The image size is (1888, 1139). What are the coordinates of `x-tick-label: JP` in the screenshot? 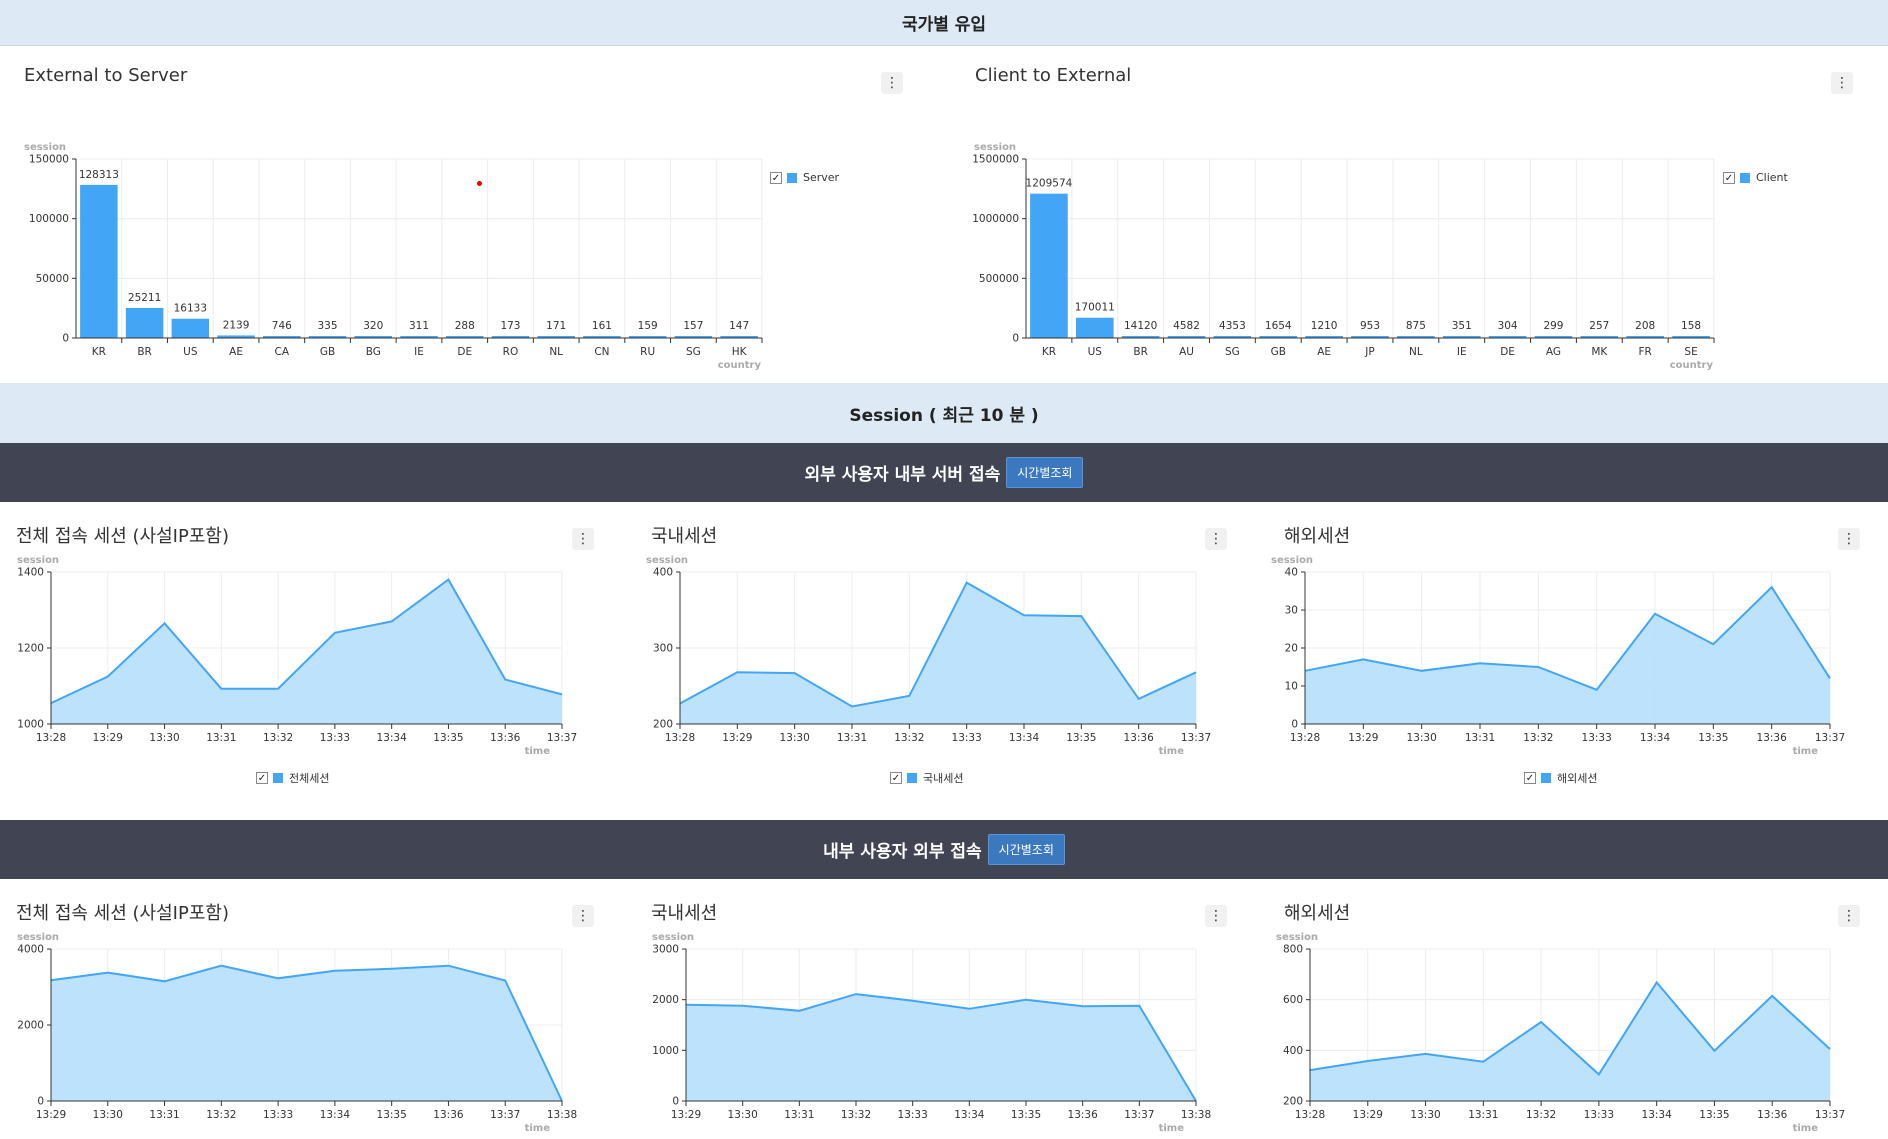 It's located at (1369, 352).